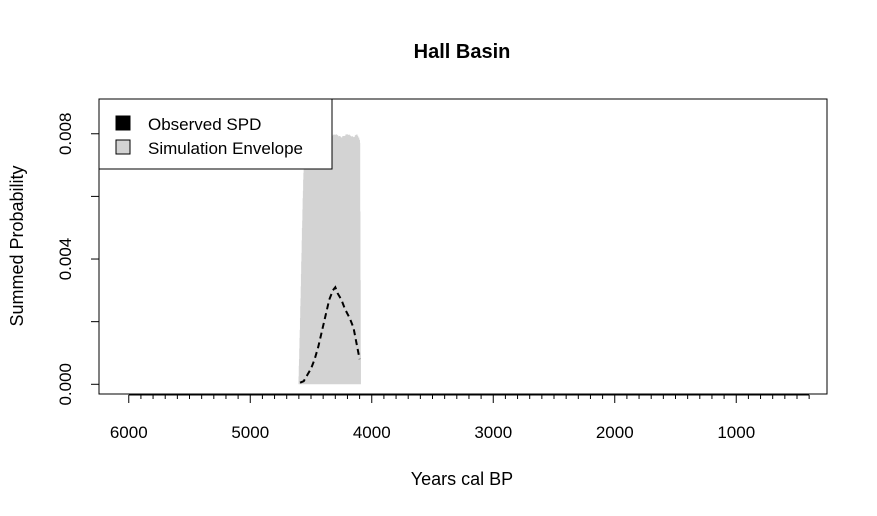 This screenshot has height=516, width=877. What do you see at coordinates (123, 123) in the screenshot?
I see `legend-swatch-observed` at bounding box center [123, 123].